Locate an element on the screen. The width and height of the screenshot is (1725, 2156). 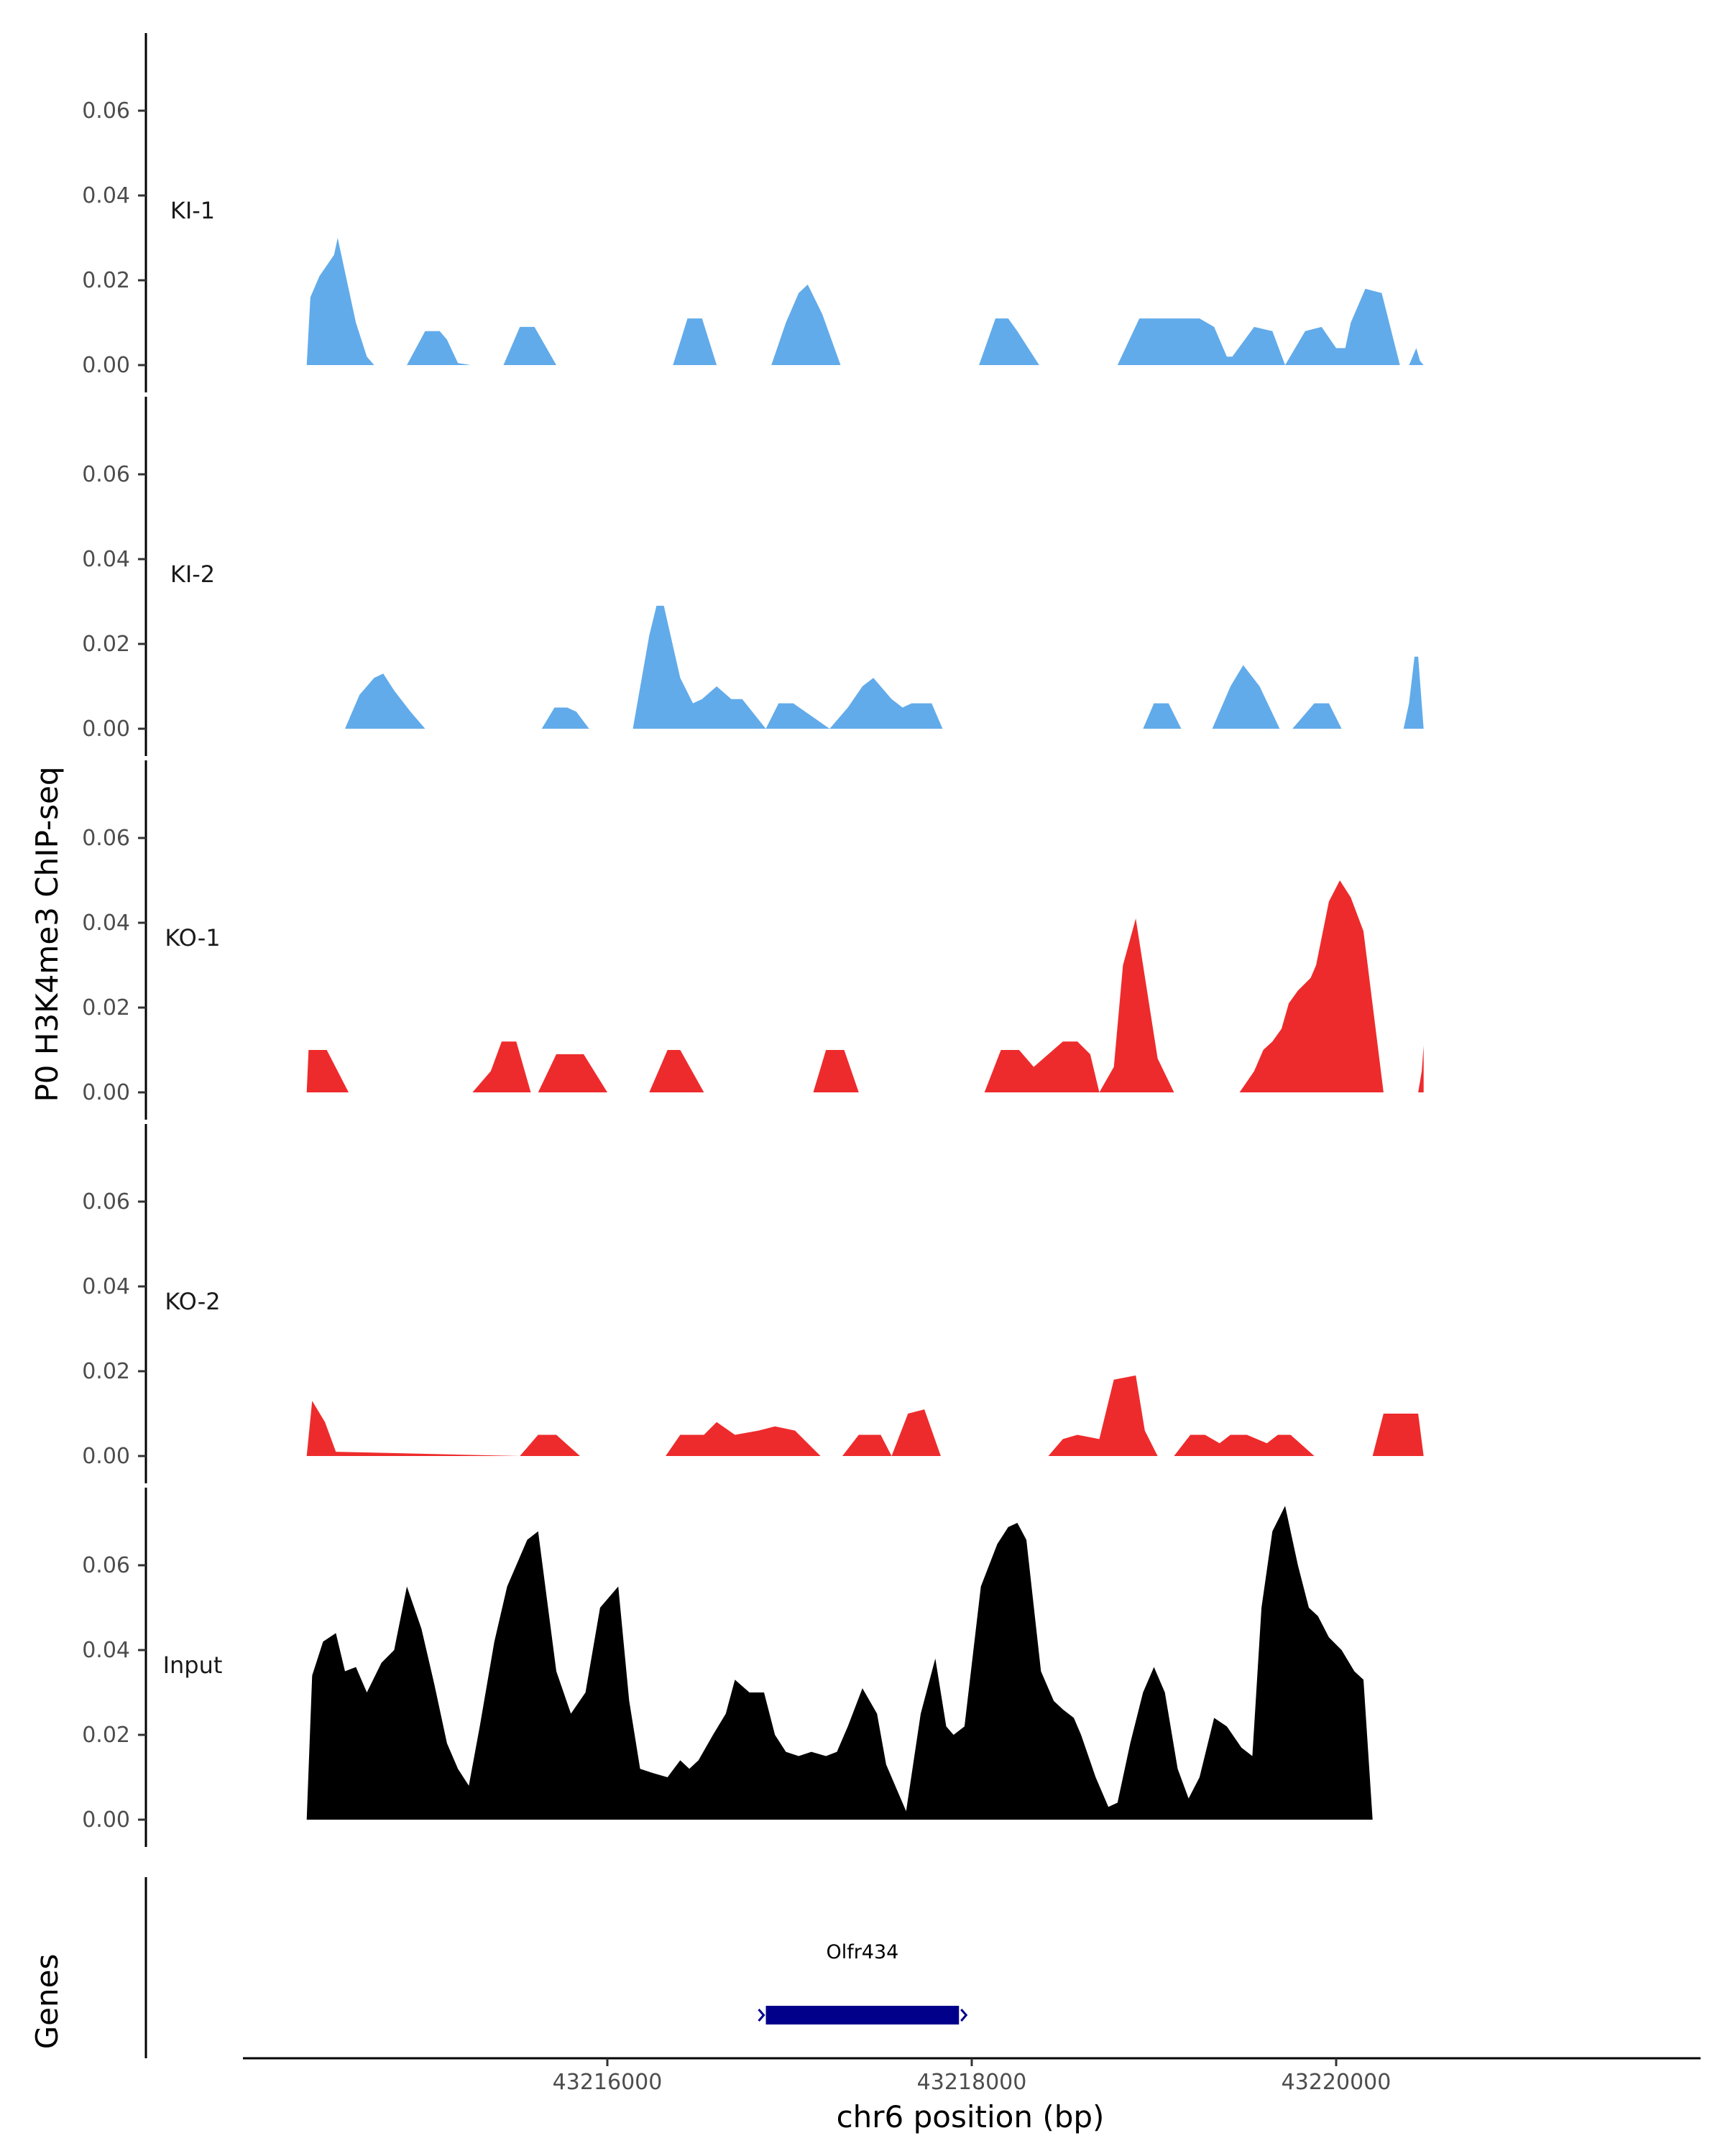
x-tick-label: 43220000 is located at coordinates (1337, 2082).